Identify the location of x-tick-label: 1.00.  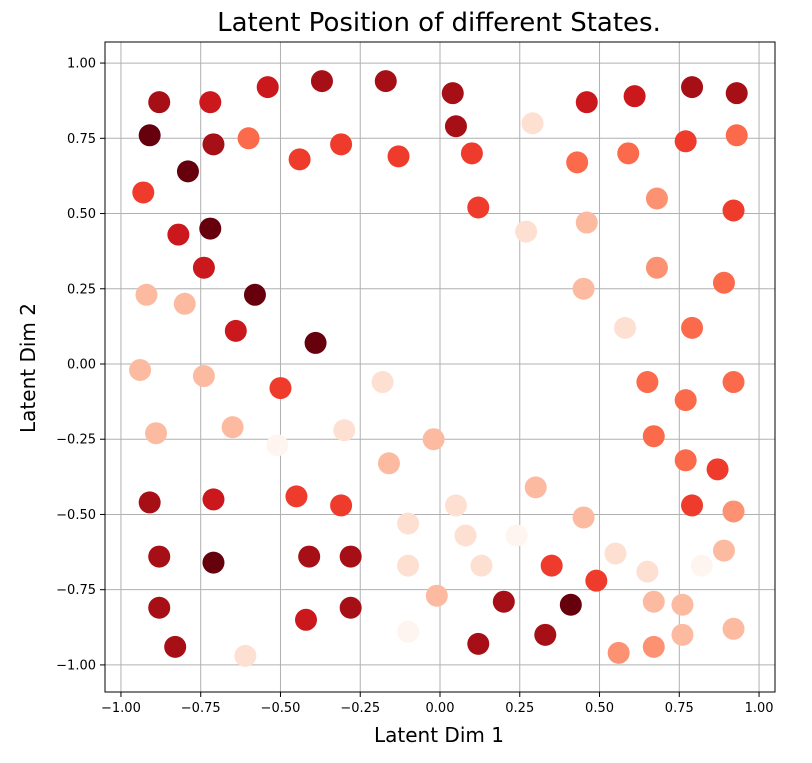
(759, 708).